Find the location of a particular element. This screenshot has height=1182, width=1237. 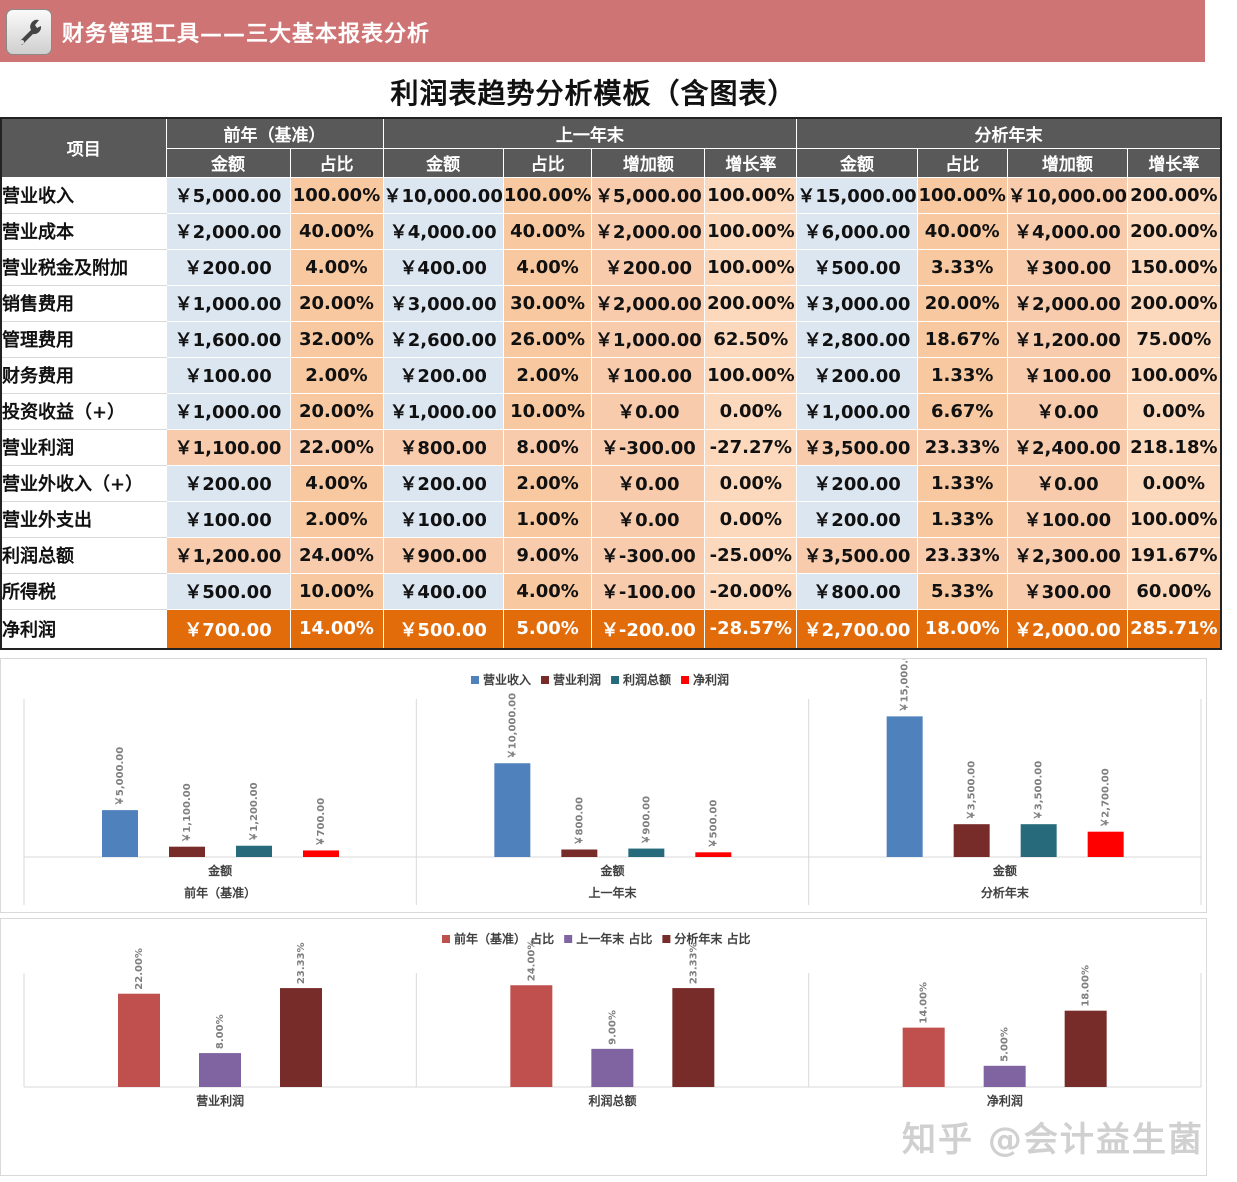

table-cell: 75.00% is located at coordinates (1174, 339).